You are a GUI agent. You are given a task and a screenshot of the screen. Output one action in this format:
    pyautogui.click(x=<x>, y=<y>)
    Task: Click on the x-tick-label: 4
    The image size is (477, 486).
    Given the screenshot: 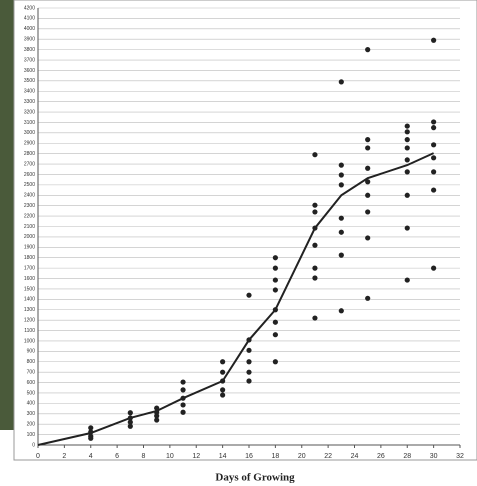 What is the action you would take?
    pyautogui.click(x=91, y=456)
    